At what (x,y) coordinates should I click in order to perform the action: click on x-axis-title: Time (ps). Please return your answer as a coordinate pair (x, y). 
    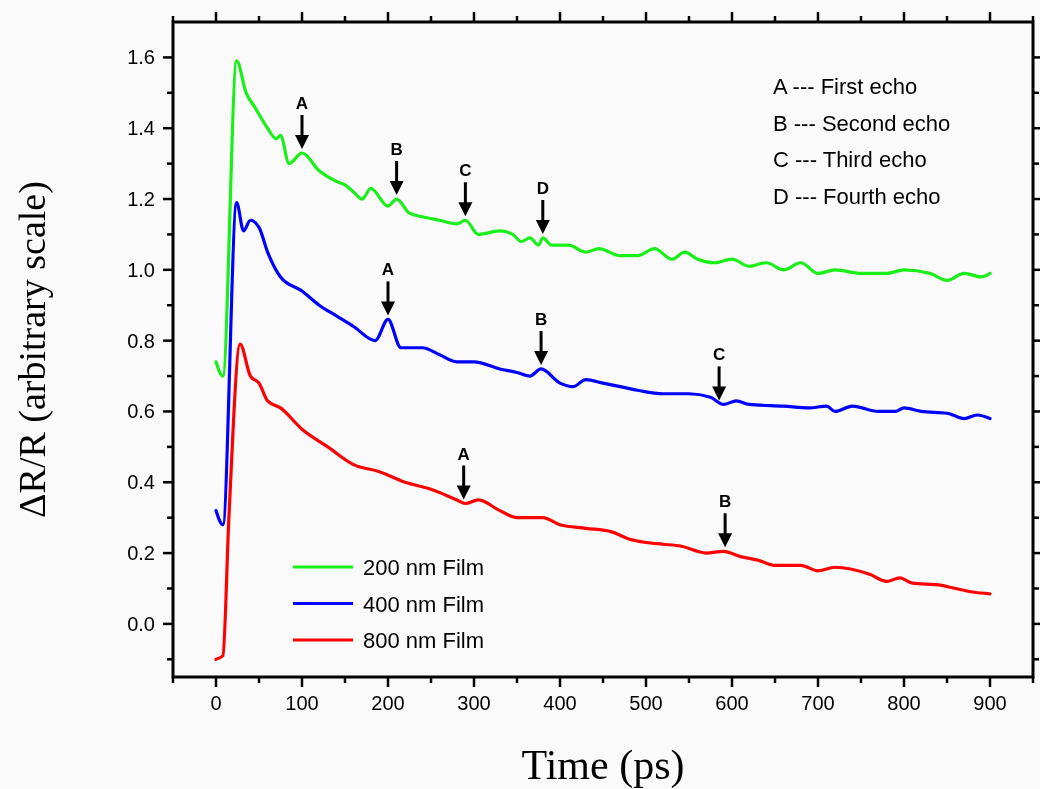
    Looking at the image, I should click on (603, 765).